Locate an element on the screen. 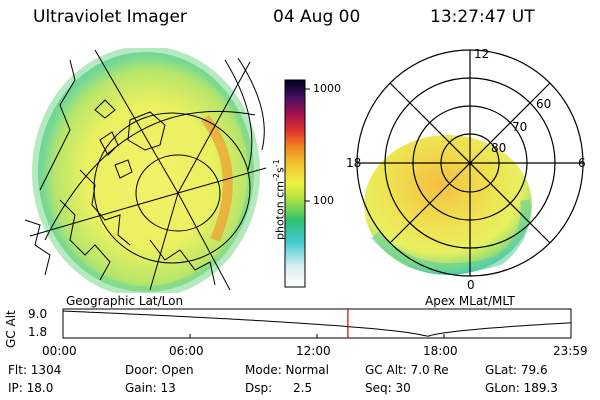 Image resolution: width=600 pixels, height=400 pixels. middle-grid-circle is located at coordinates (172, 188).